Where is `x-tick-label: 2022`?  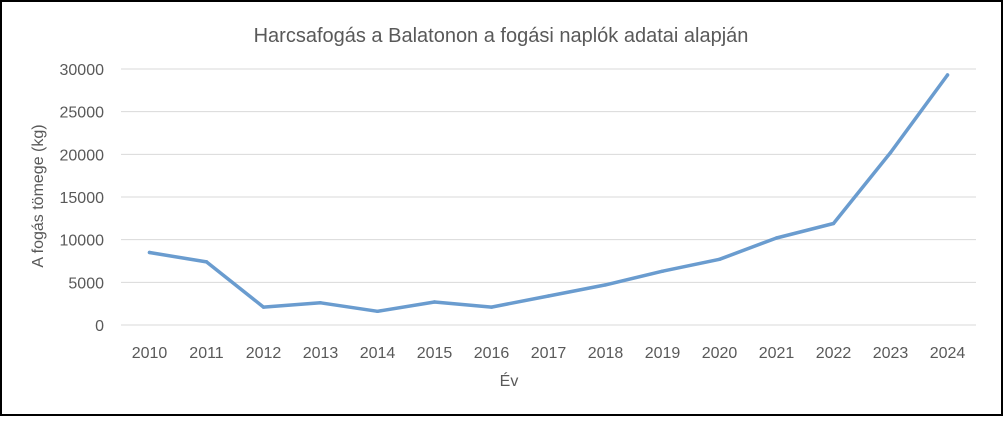 x-tick-label: 2022 is located at coordinates (834, 353).